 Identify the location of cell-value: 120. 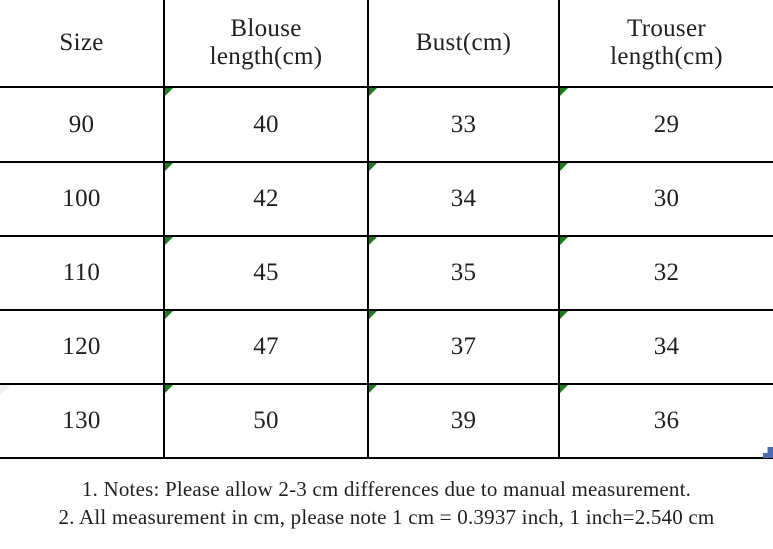
(81, 346).